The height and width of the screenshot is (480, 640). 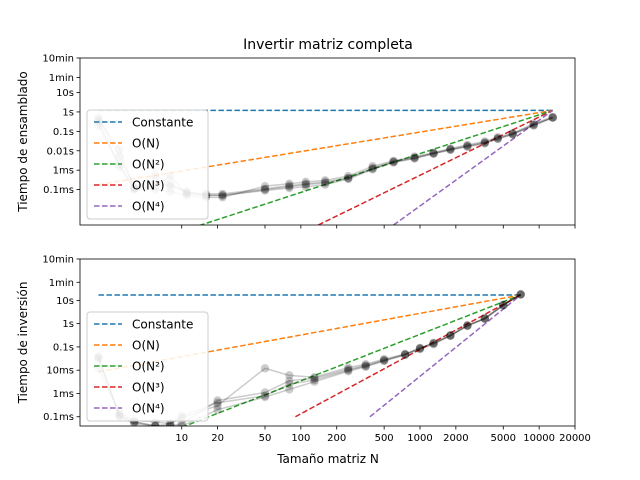 I want to click on x-tick-label: 50, so click(x=265, y=438).